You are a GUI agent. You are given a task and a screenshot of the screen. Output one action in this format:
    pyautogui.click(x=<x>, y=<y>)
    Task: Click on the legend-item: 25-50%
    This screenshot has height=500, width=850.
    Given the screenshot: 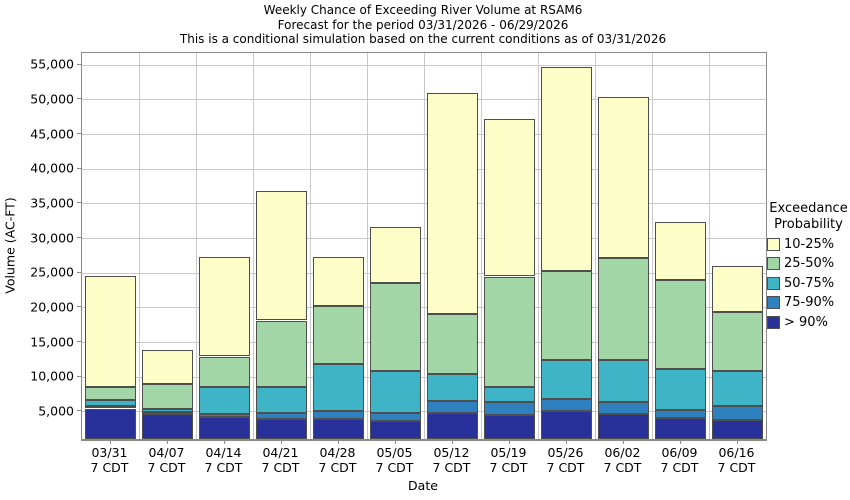 What is the action you would take?
    pyautogui.click(x=808, y=263)
    